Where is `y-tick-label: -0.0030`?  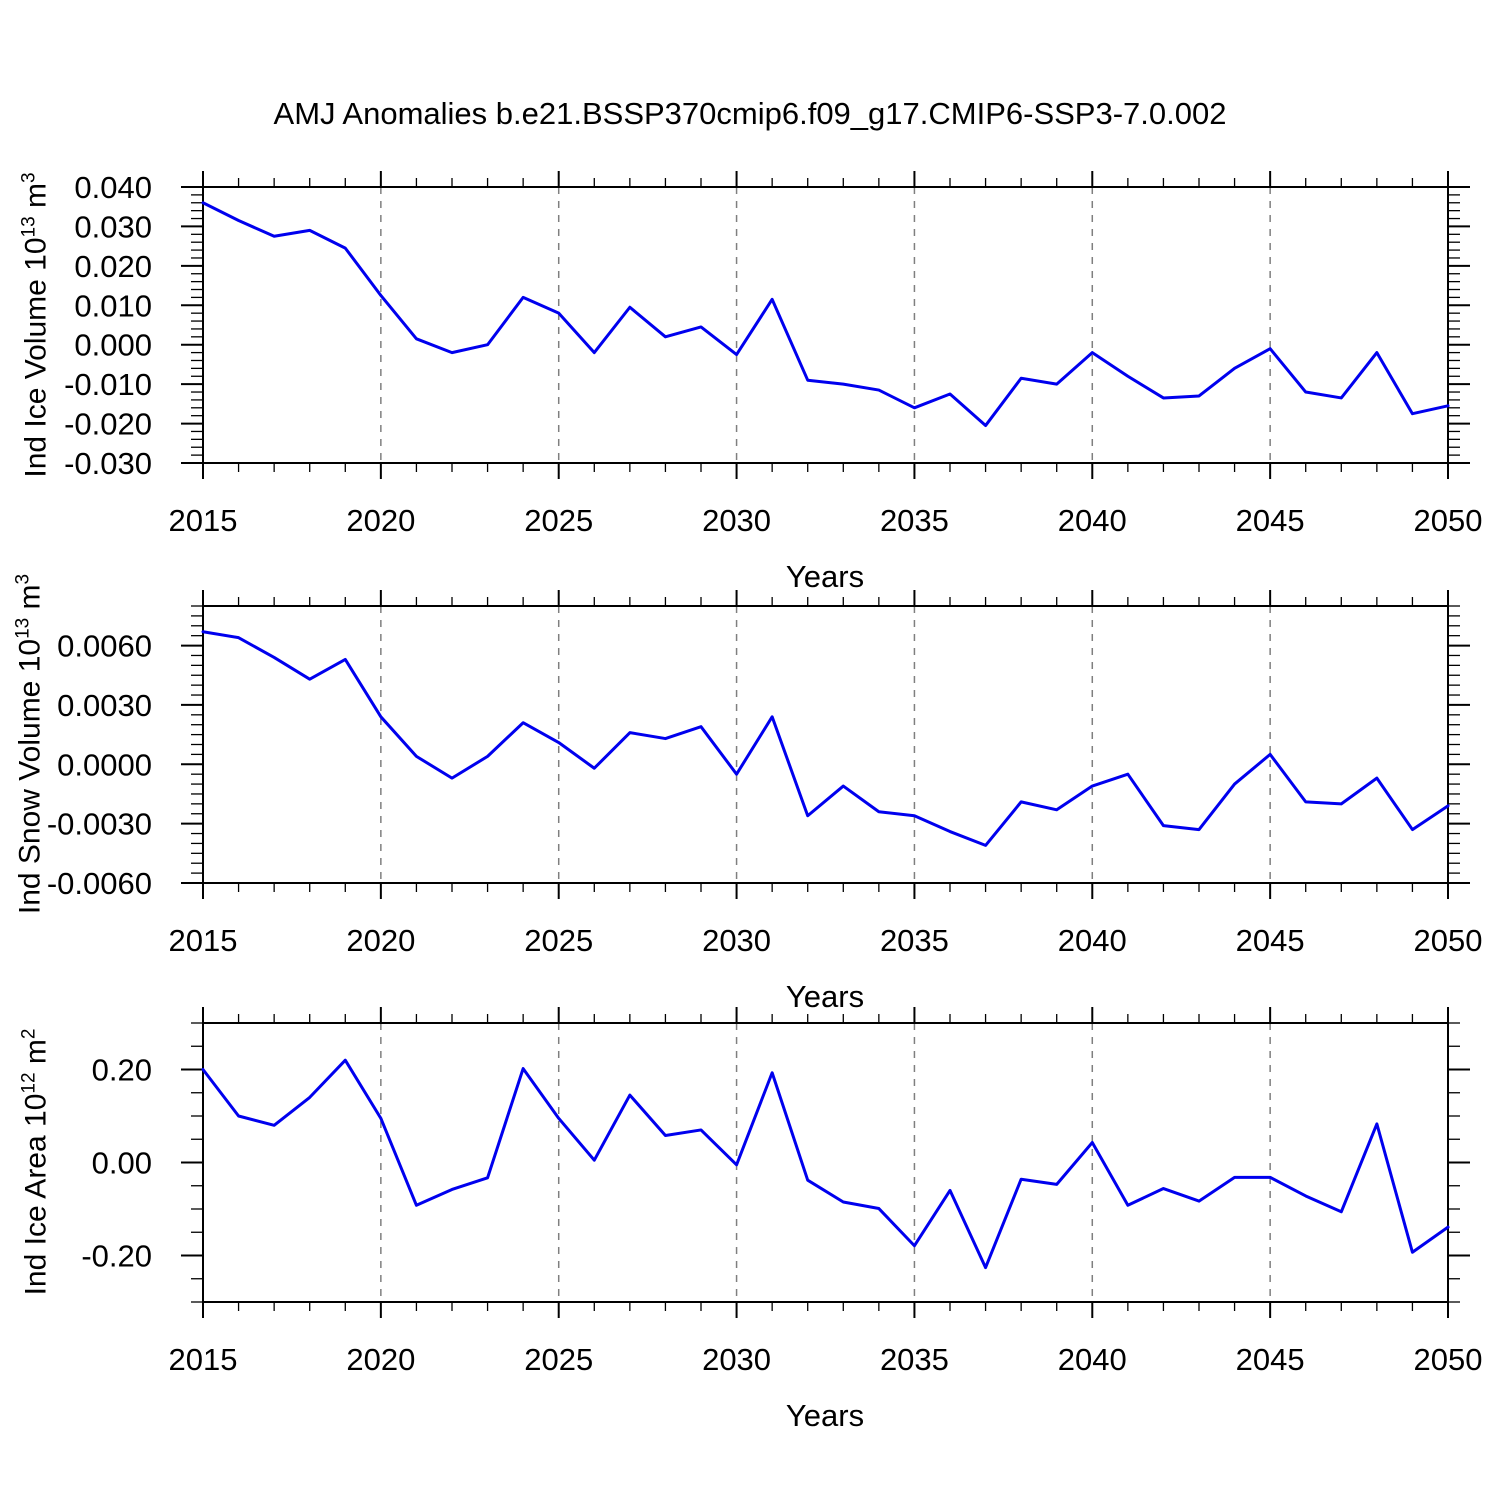
y-tick-label: -0.0030 is located at coordinates (99, 824).